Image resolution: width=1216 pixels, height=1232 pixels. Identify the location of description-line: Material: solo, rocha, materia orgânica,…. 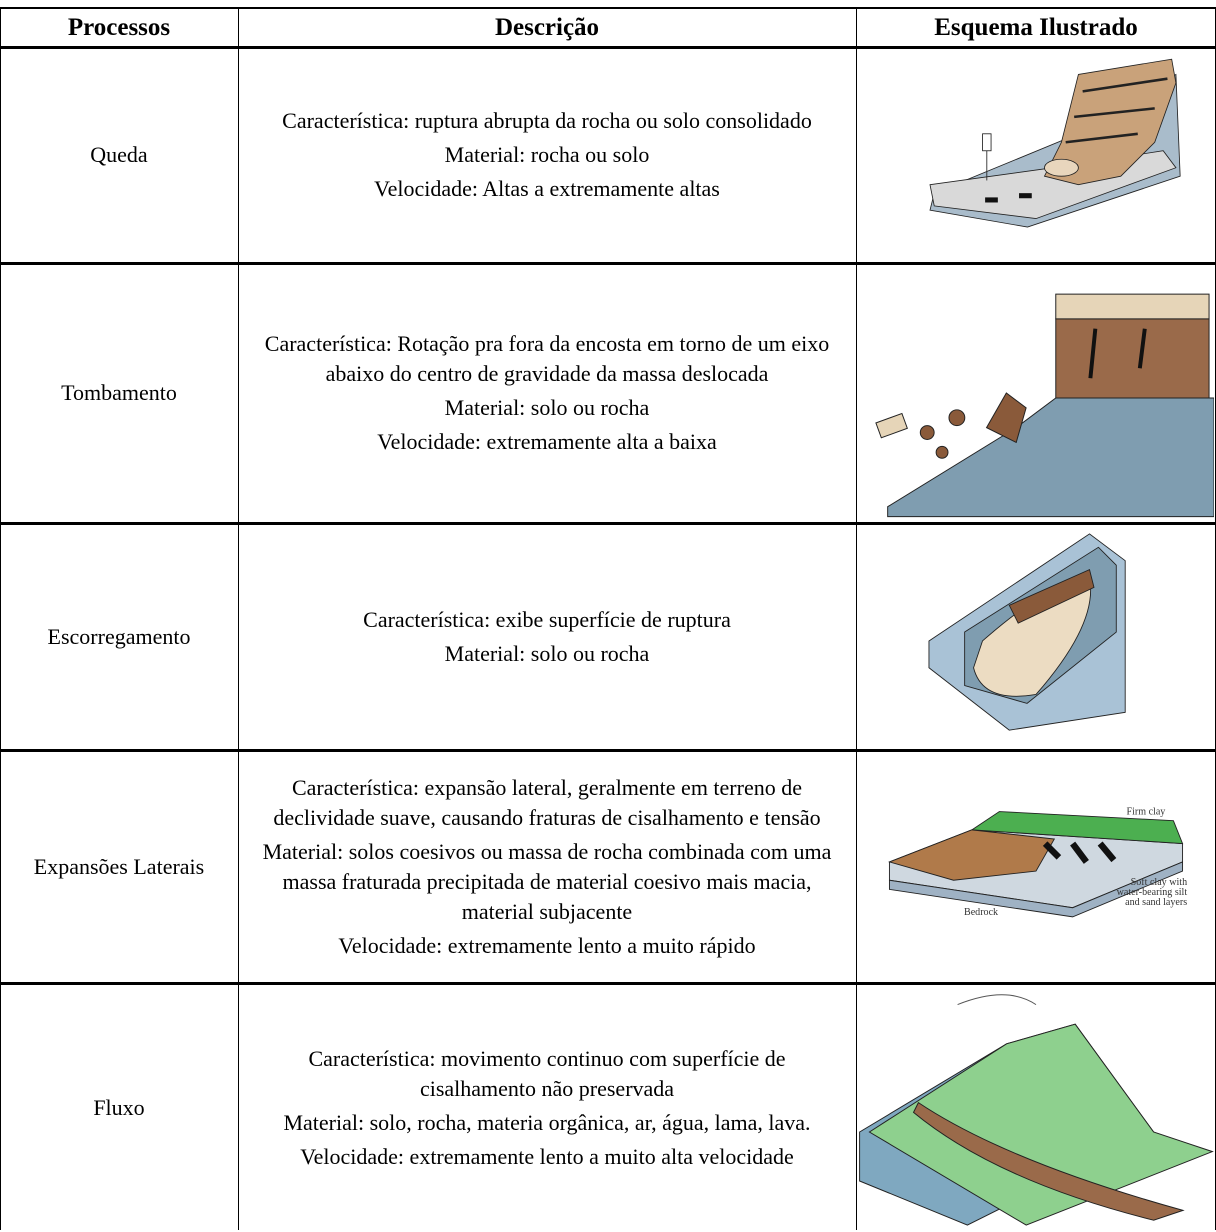
(547, 1122).